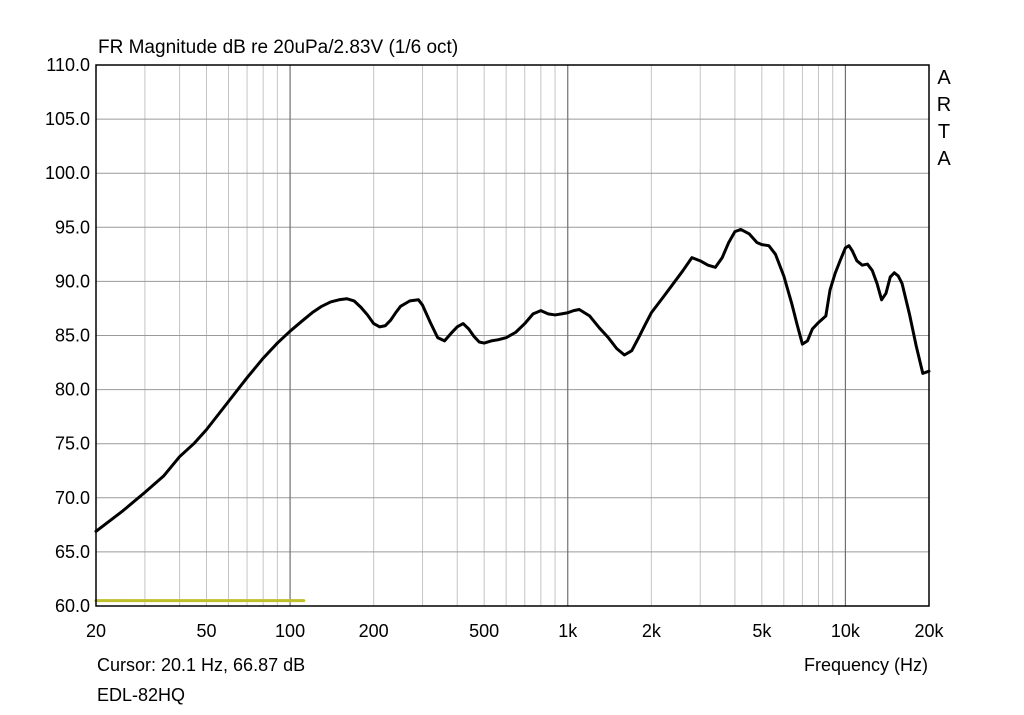 The height and width of the screenshot is (715, 1024). What do you see at coordinates (72, 606) in the screenshot?
I see `y-tick-label: 60.0` at bounding box center [72, 606].